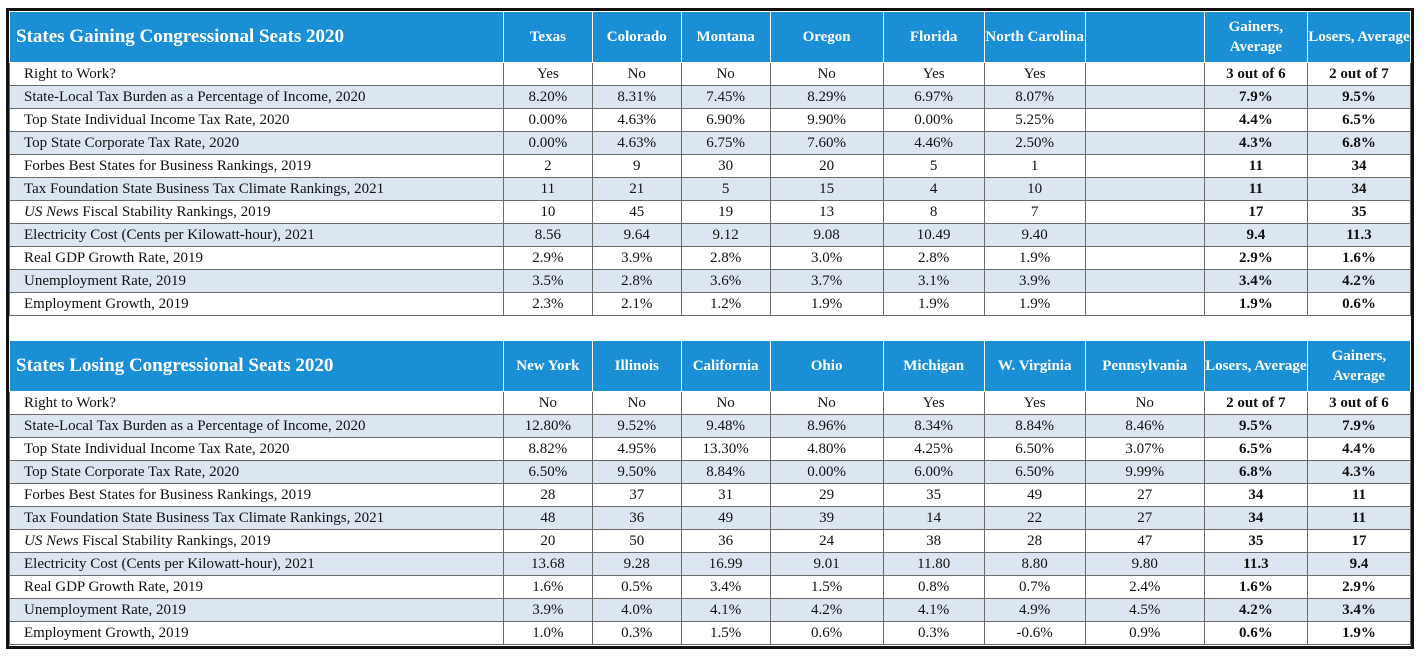 The image size is (1426, 661). What do you see at coordinates (547, 189) in the screenshot?
I see `table-cell: 11` at bounding box center [547, 189].